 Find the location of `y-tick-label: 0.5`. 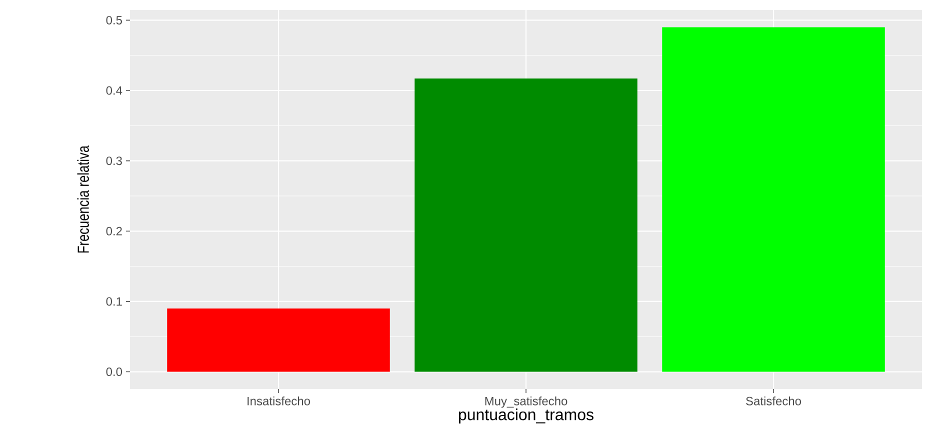

y-tick-label: 0.5 is located at coordinates (114, 20).